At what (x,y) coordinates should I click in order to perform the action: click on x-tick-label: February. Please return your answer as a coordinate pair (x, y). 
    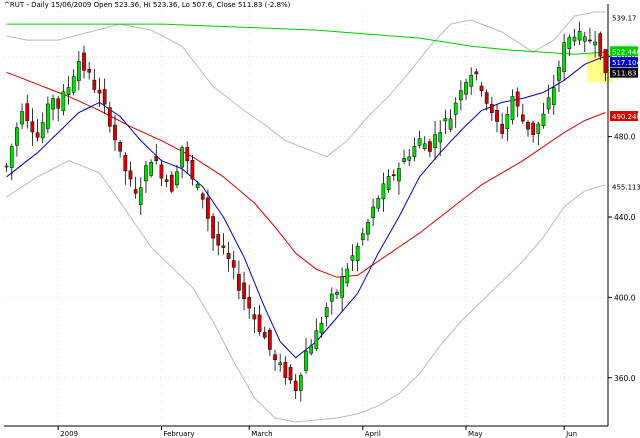
    Looking at the image, I should click on (178, 434).